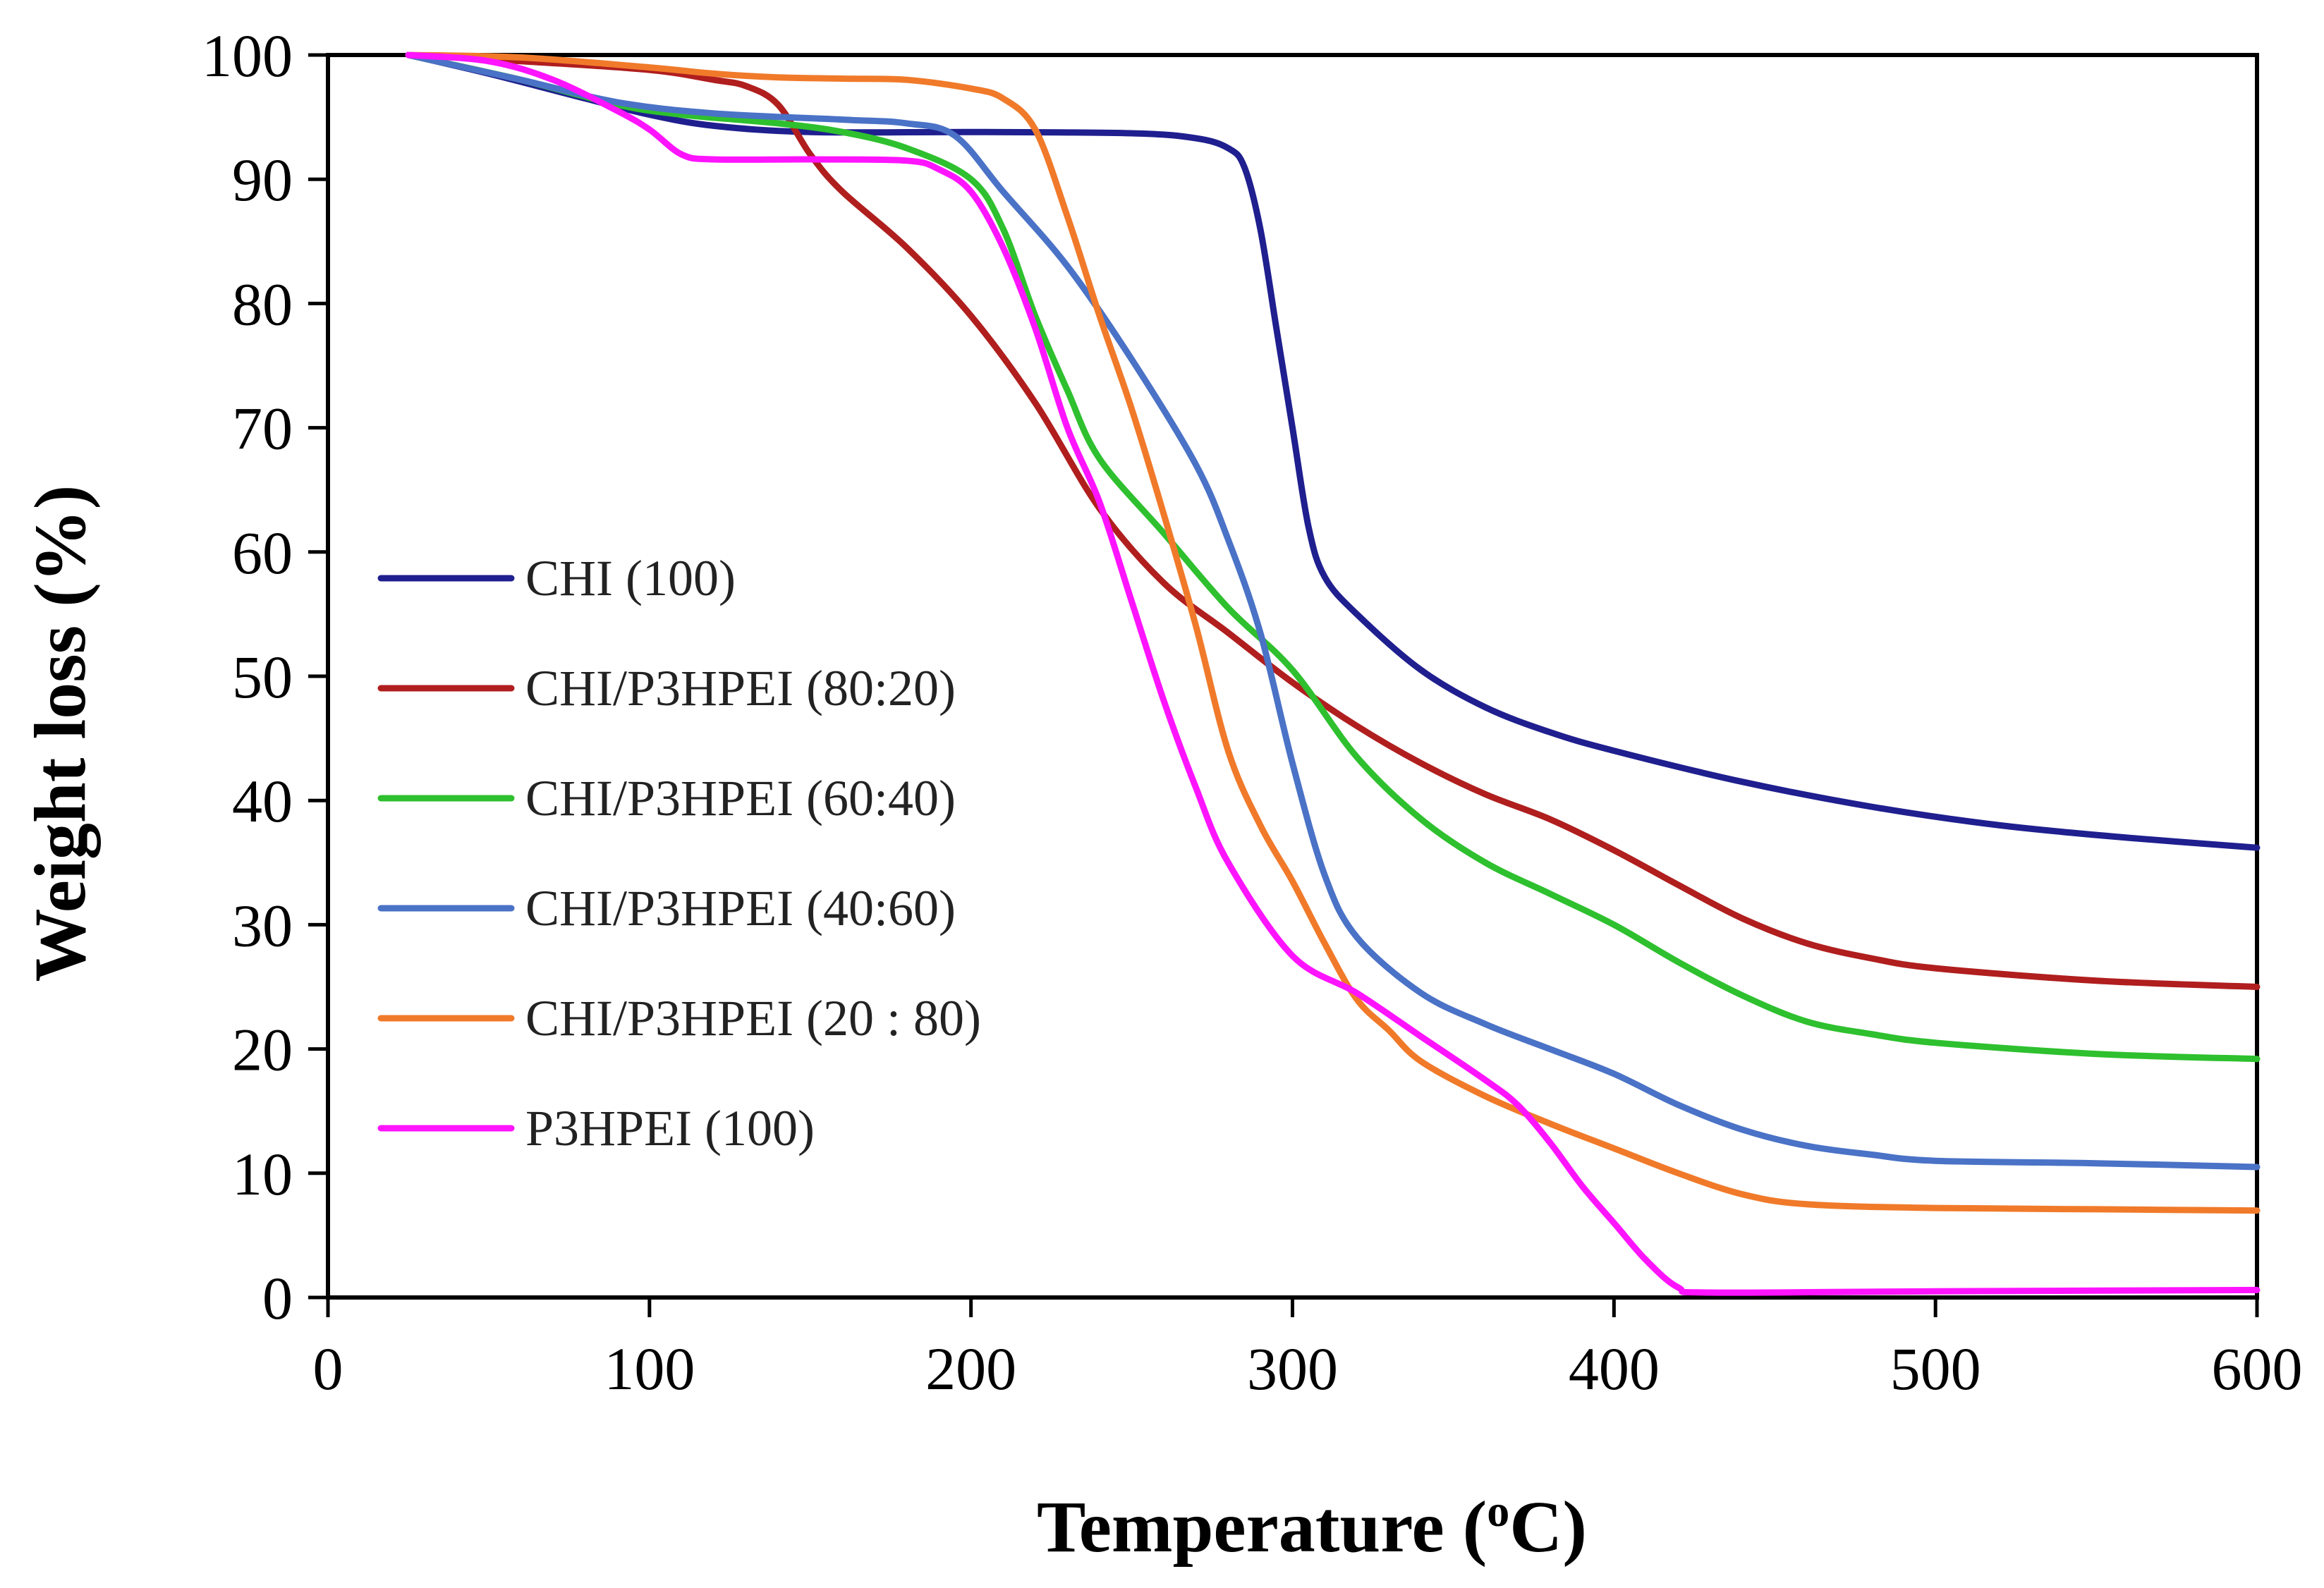  I want to click on y-tick-label: 100, so click(247, 56).